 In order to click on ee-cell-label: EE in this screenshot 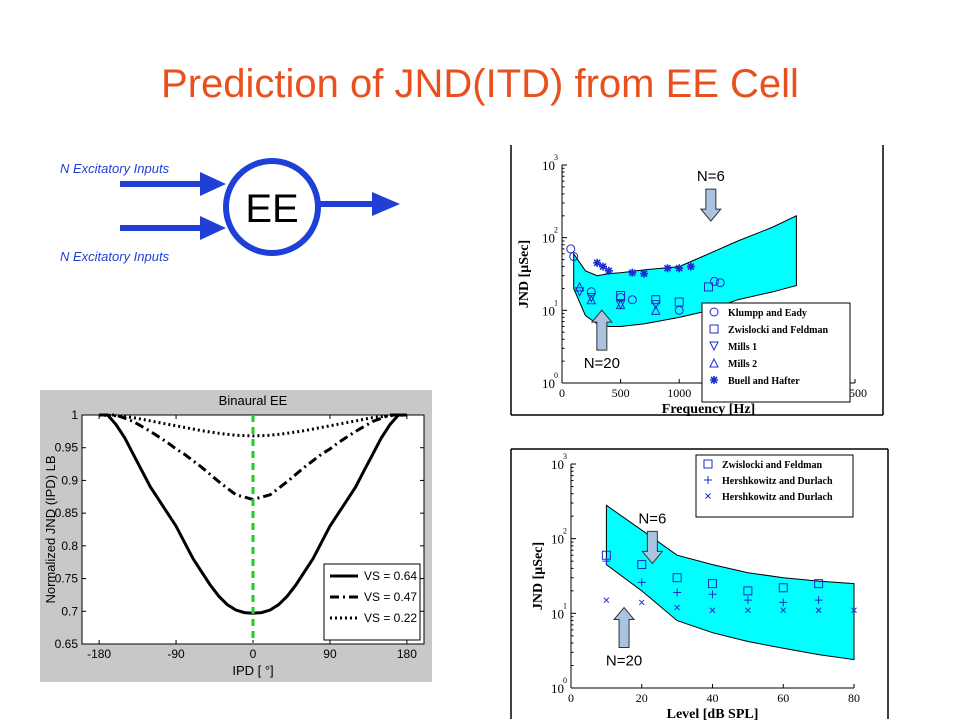, I will do `click(271, 209)`.